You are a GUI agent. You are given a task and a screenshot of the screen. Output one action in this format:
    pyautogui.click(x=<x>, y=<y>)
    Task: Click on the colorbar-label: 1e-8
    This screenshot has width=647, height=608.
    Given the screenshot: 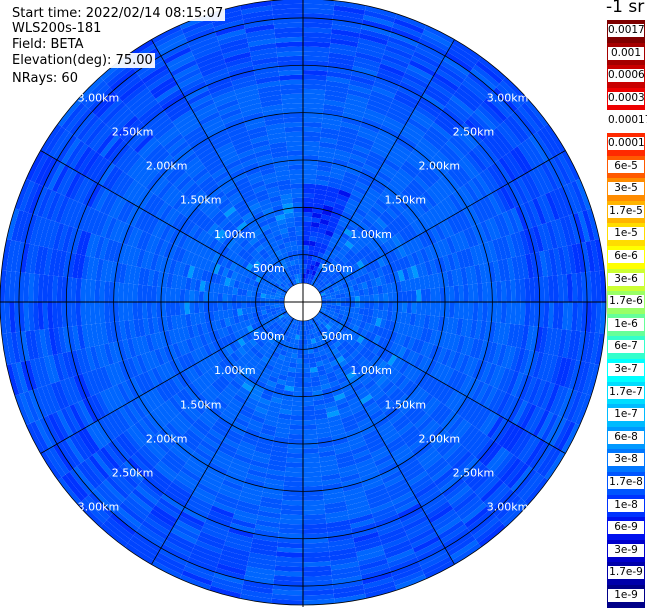 What is the action you would take?
    pyautogui.click(x=626, y=505)
    